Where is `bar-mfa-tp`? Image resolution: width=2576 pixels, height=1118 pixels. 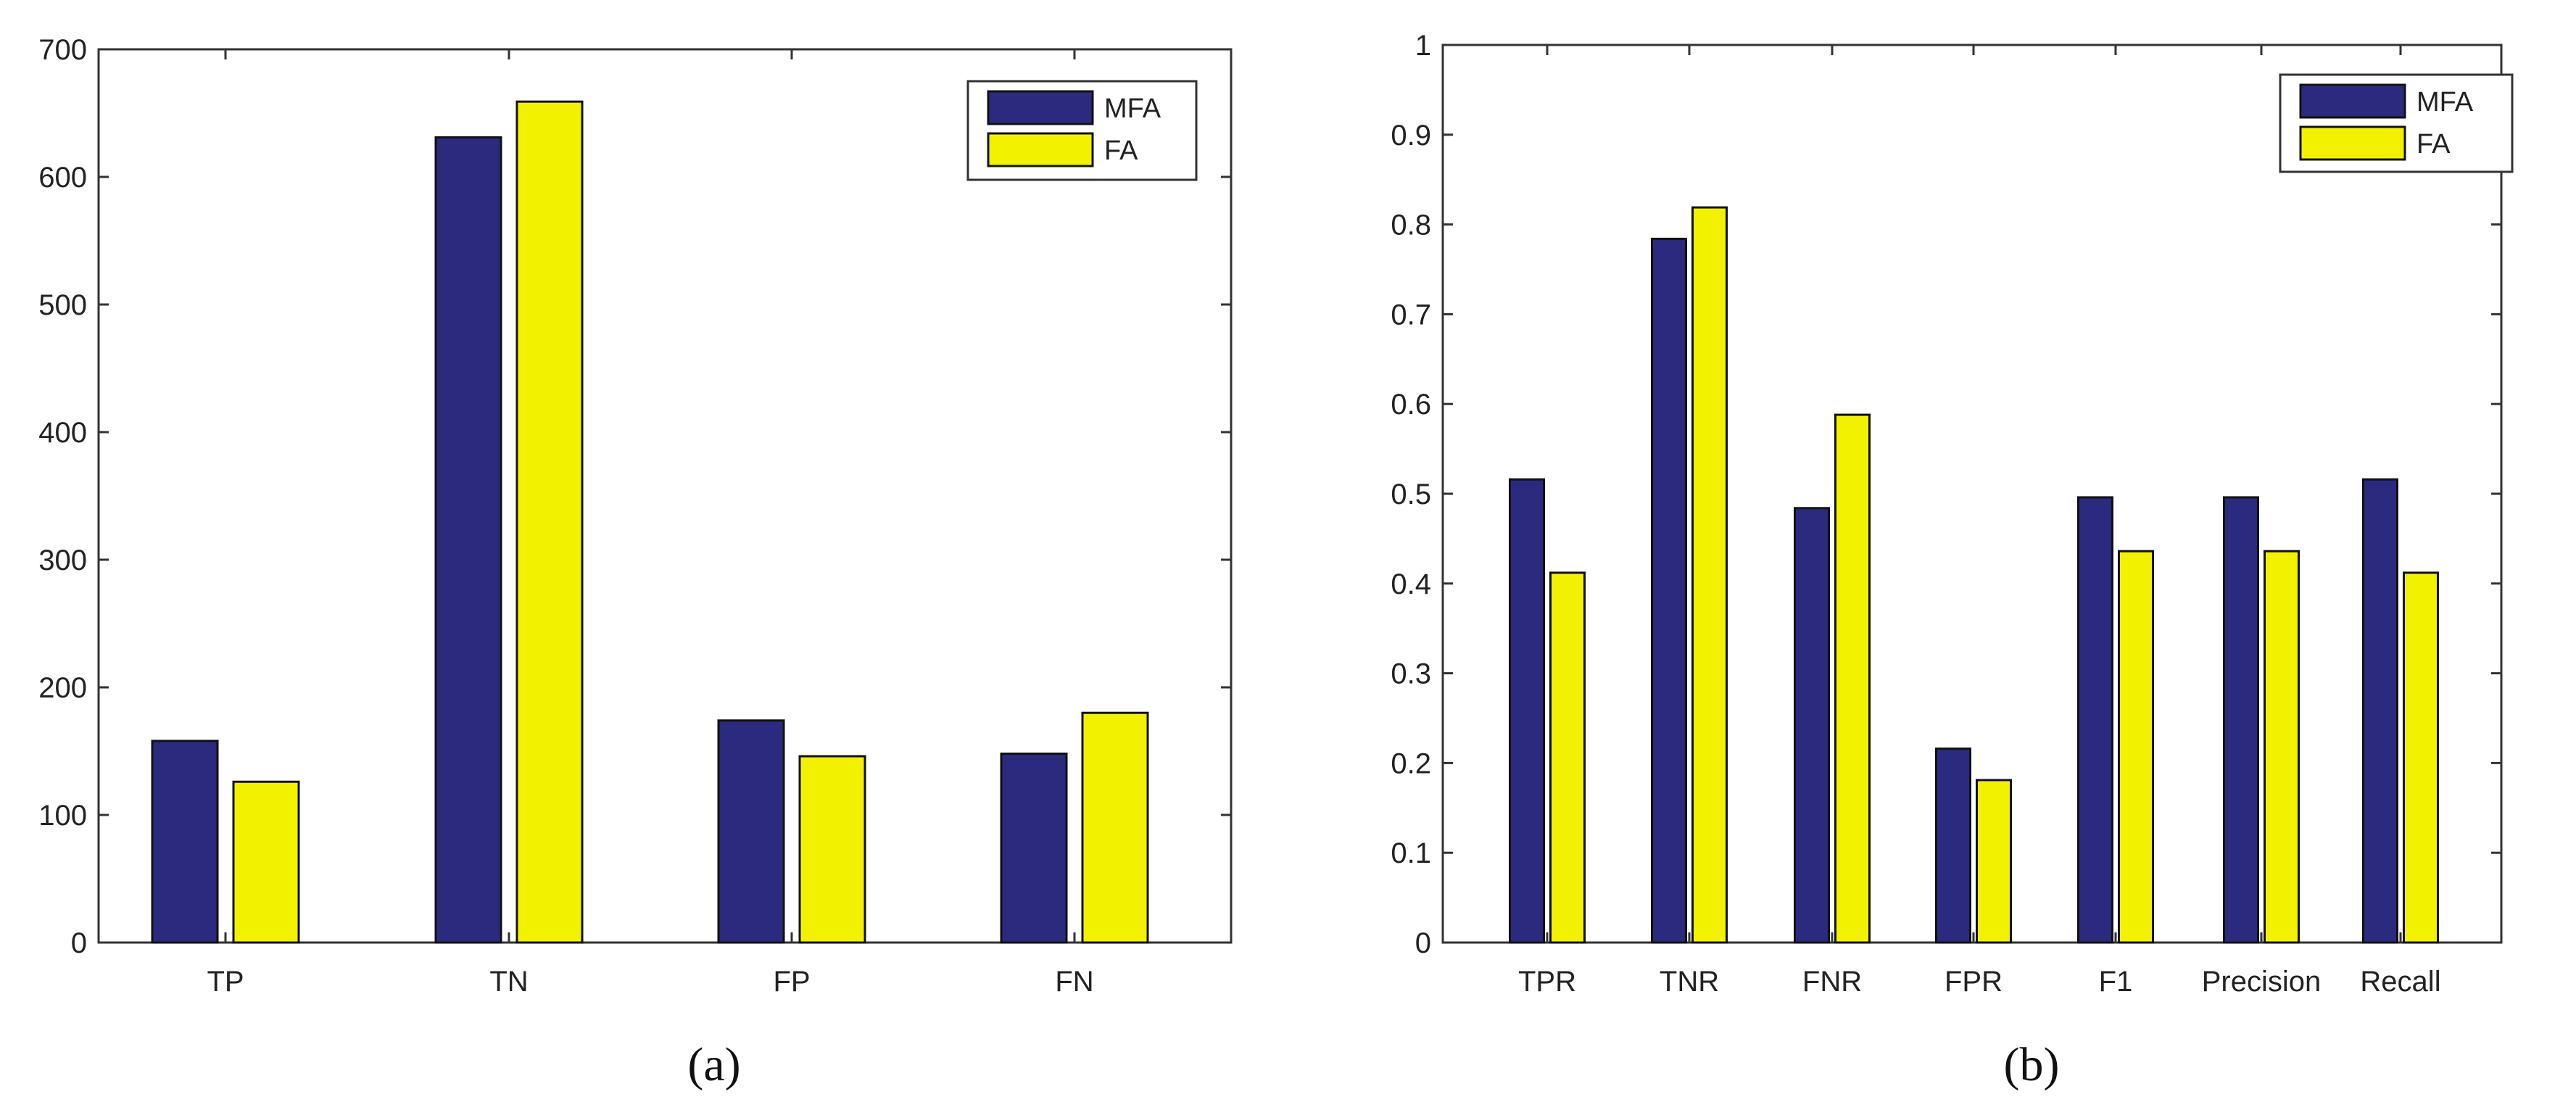
bar-mfa-tp is located at coordinates (185, 842).